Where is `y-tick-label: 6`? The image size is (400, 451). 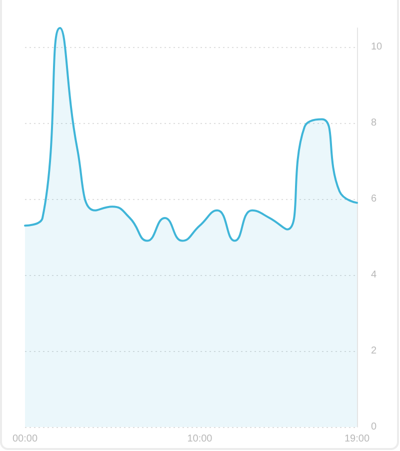 y-tick-label: 6 is located at coordinates (374, 199).